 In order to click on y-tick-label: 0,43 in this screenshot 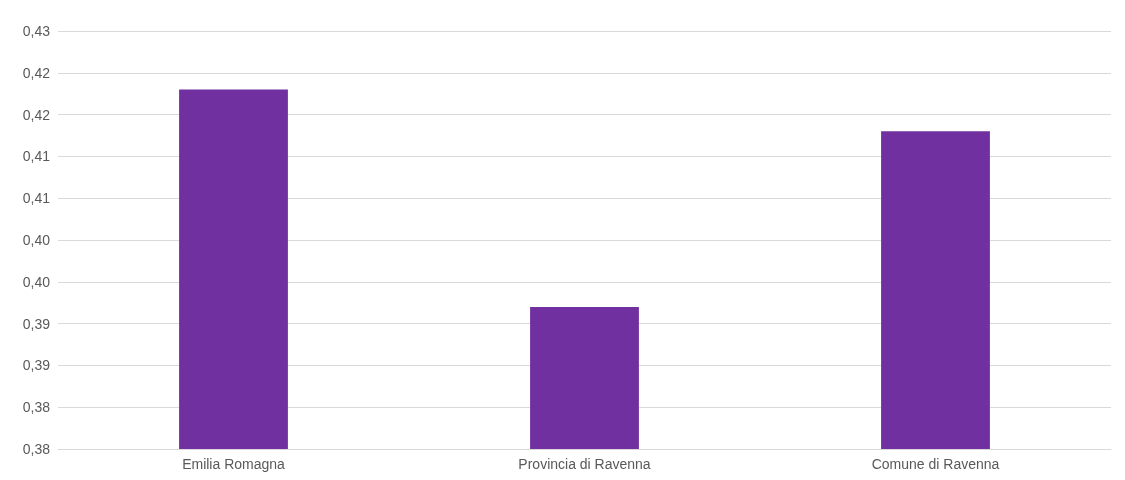, I will do `click(36, 31)`.